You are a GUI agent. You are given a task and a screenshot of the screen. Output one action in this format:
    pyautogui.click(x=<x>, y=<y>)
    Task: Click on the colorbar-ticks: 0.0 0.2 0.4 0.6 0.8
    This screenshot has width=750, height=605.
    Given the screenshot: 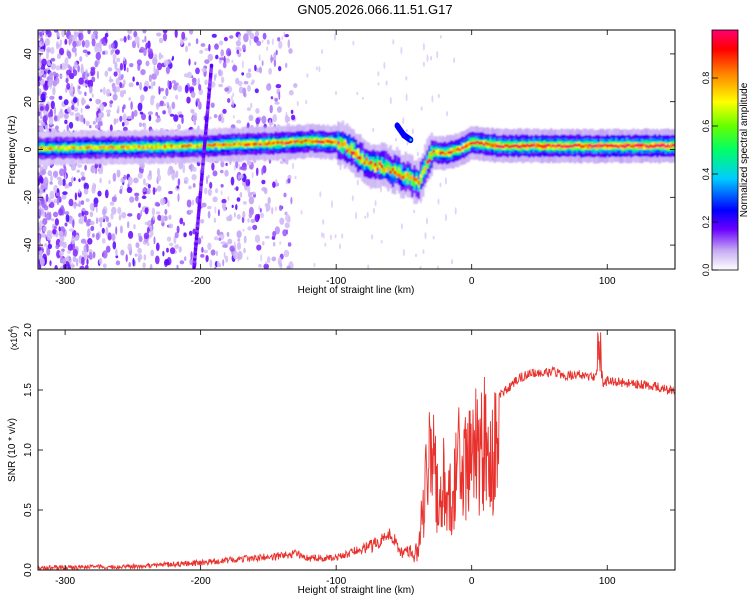 What is the action you would take?
    pyautogui.click(x=709, y=174)
    